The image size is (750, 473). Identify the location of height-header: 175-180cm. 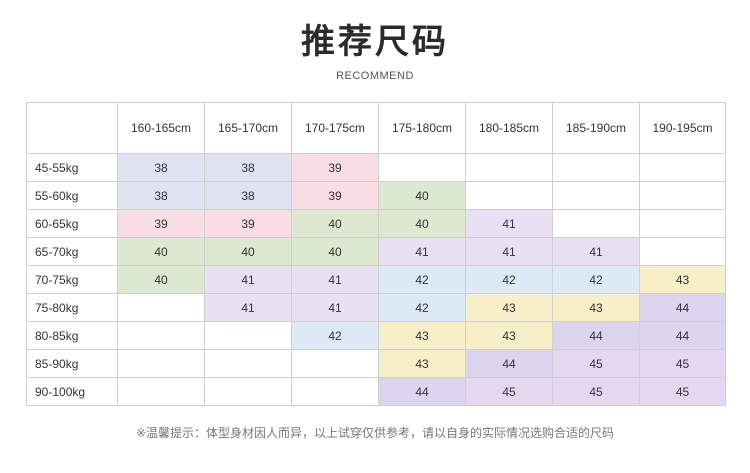
(422, 128).